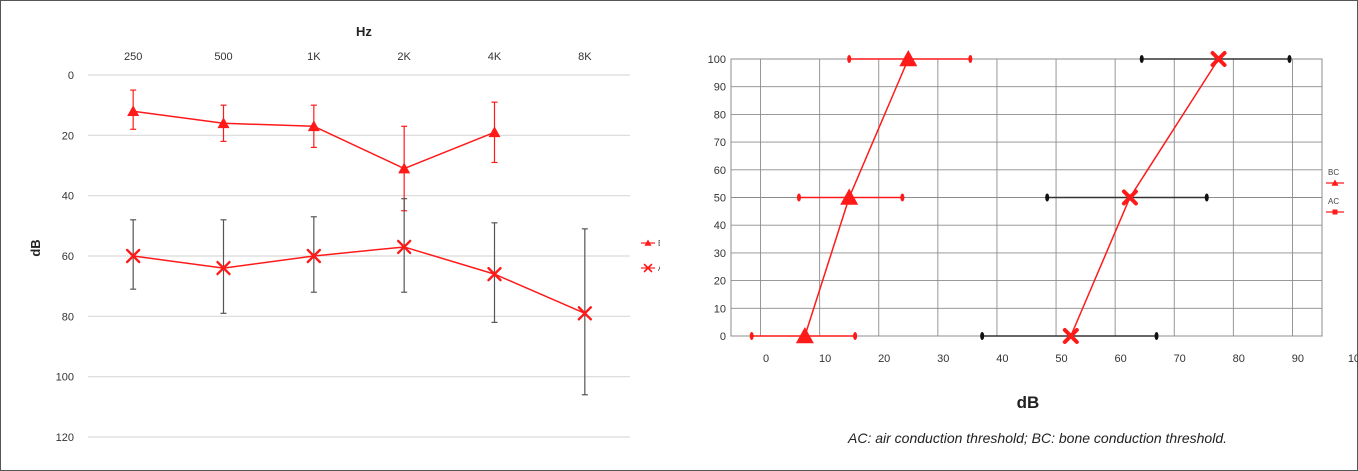 The image size is (1358, 471). I want to click on x-tick-label: 50, so click(1061, 359).